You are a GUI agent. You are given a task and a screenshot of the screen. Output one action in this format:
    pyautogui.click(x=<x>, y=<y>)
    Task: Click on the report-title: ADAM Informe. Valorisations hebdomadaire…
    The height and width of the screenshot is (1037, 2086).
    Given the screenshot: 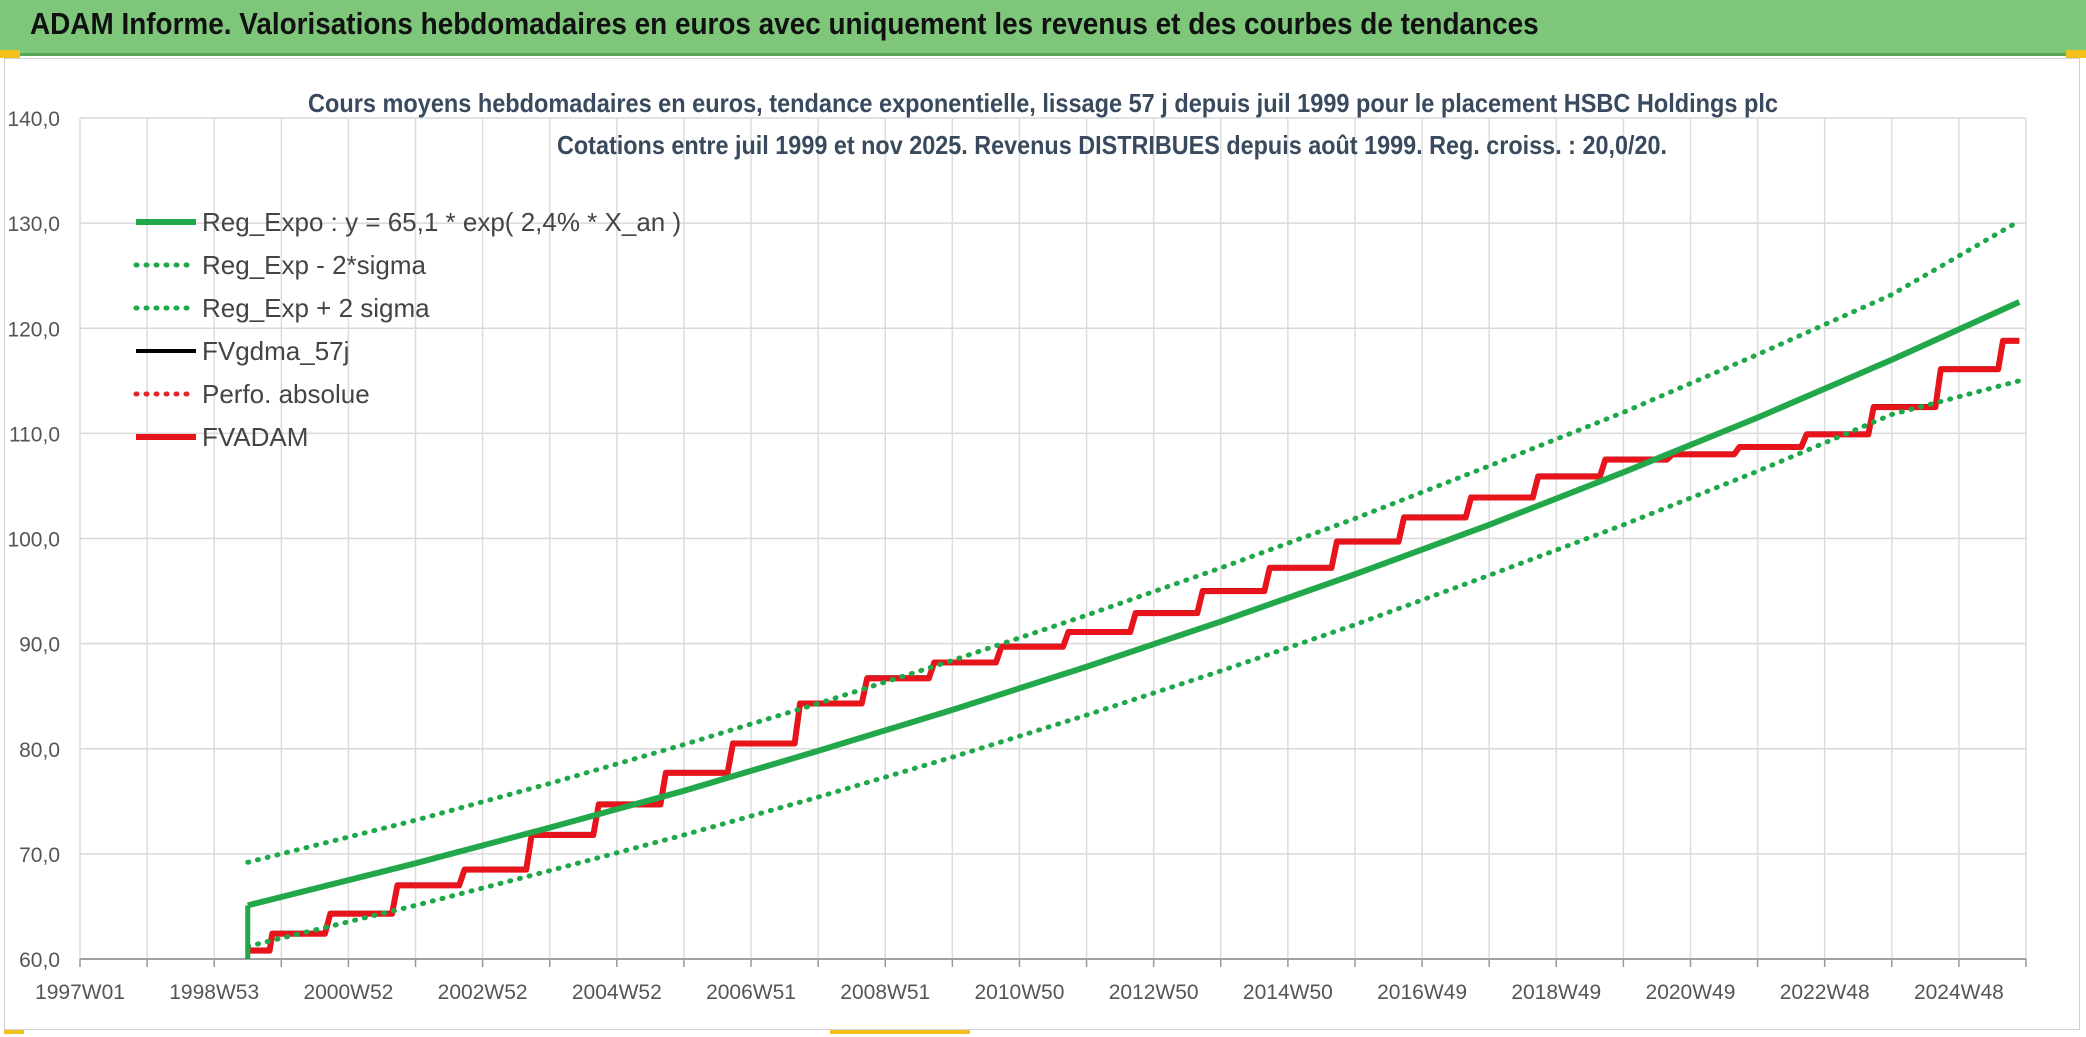 What is the action you would take?
    pyautogui.click(x=784, y=23)
    